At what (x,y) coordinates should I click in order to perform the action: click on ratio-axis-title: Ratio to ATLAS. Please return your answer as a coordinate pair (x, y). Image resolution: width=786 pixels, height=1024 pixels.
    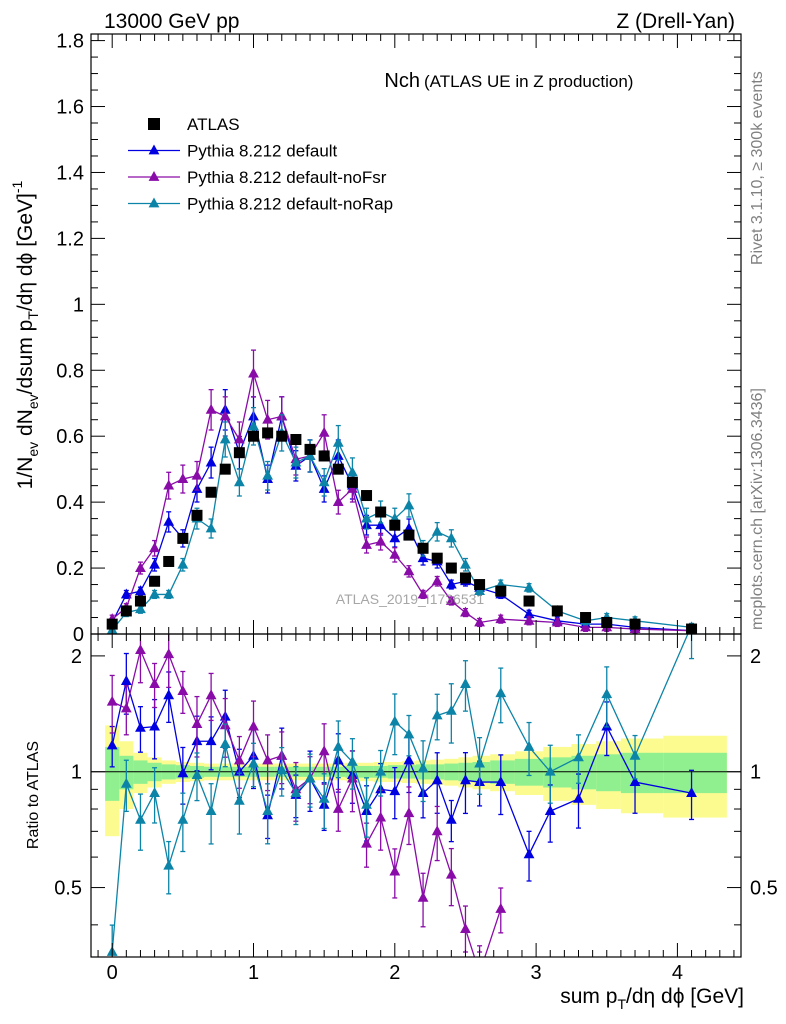
    Looking at the image, I should click on (33, 795).